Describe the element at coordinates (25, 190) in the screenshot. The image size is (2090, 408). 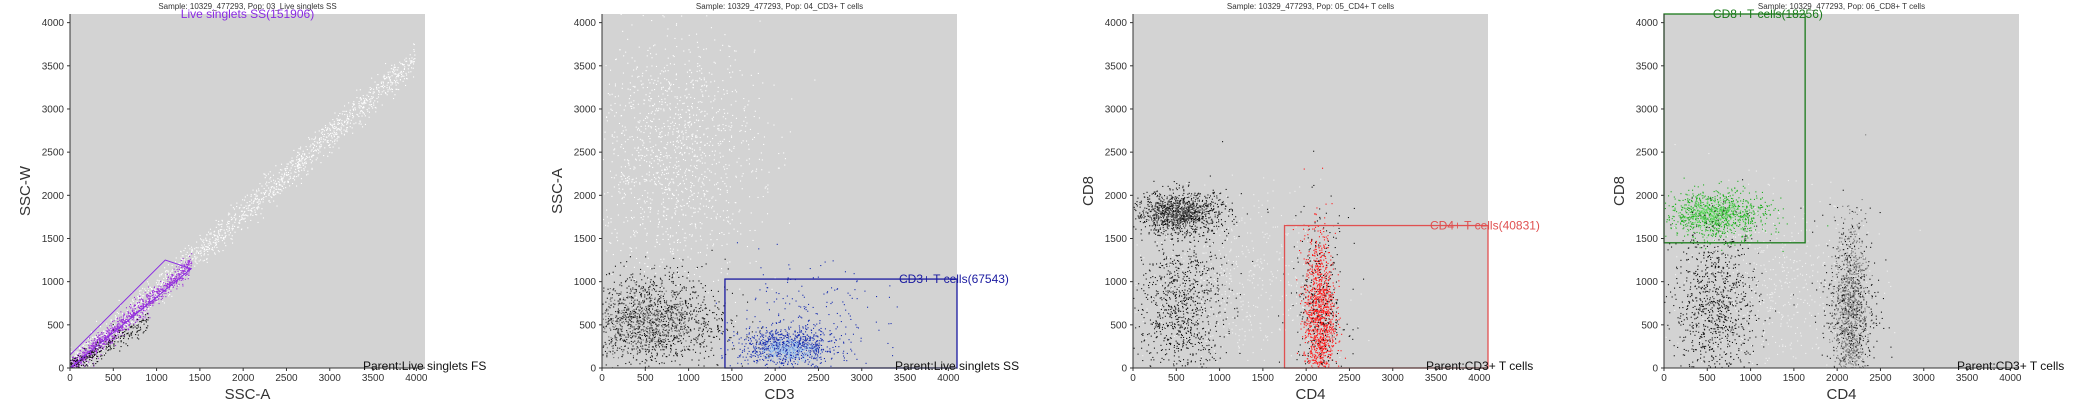
I see `y-axis-label: SSC-W` at that location.